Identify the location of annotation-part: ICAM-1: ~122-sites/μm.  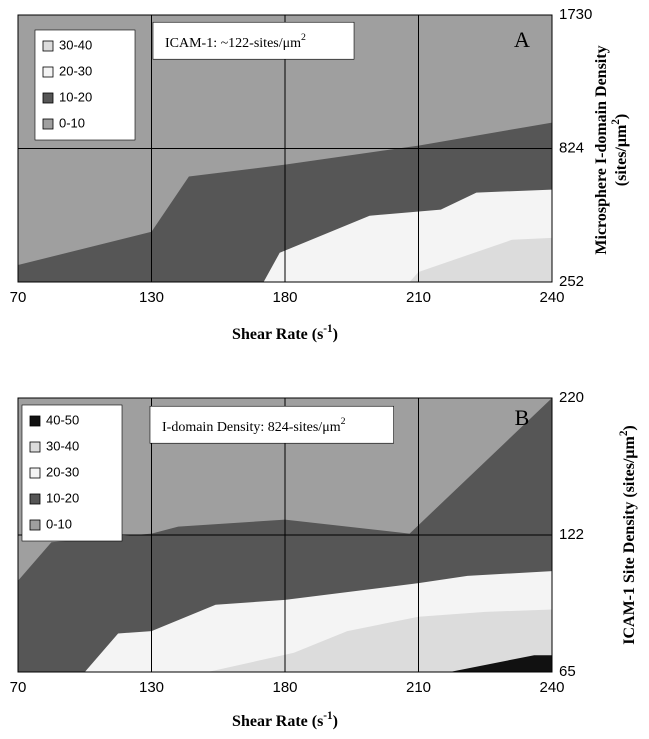
(233, 43).